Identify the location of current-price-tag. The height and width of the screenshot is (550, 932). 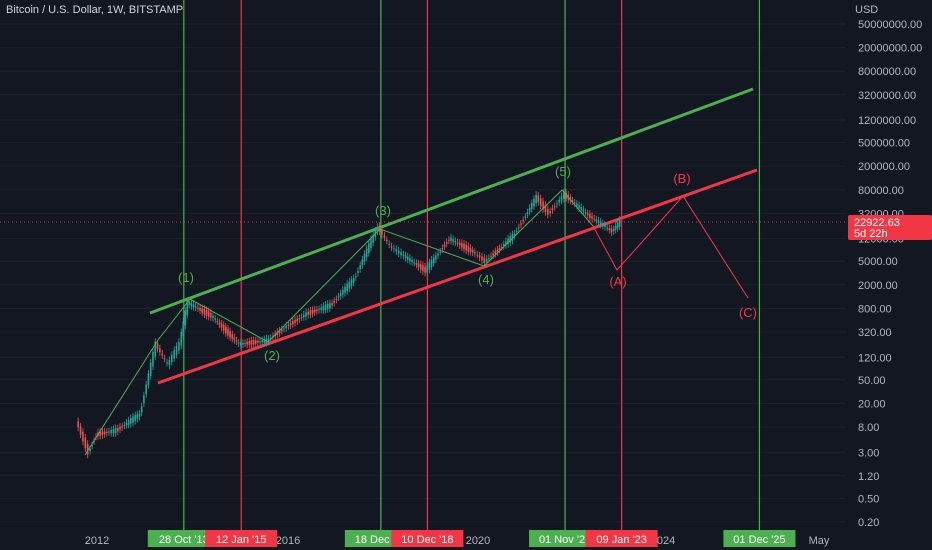
(890, 227).